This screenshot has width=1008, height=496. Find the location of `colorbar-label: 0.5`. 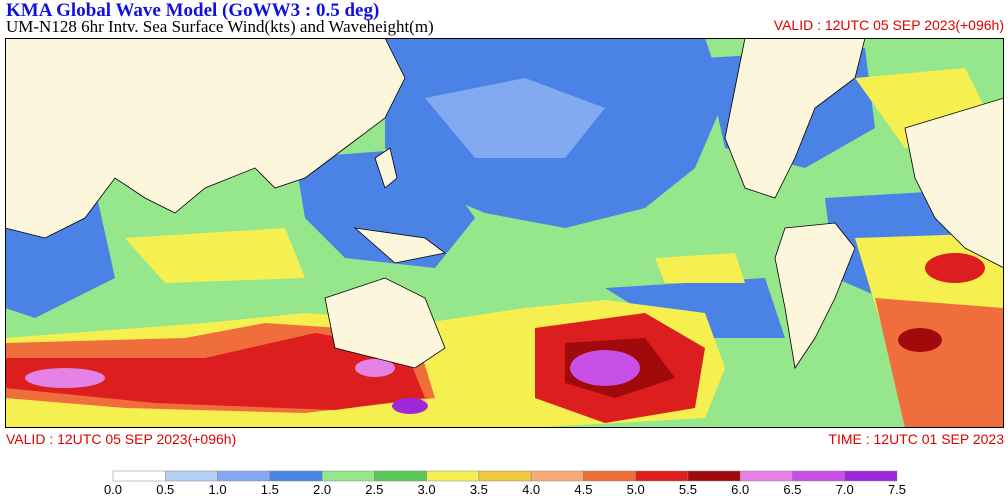

colorbar-label: 0.5 is located at coordinates (165, 489).